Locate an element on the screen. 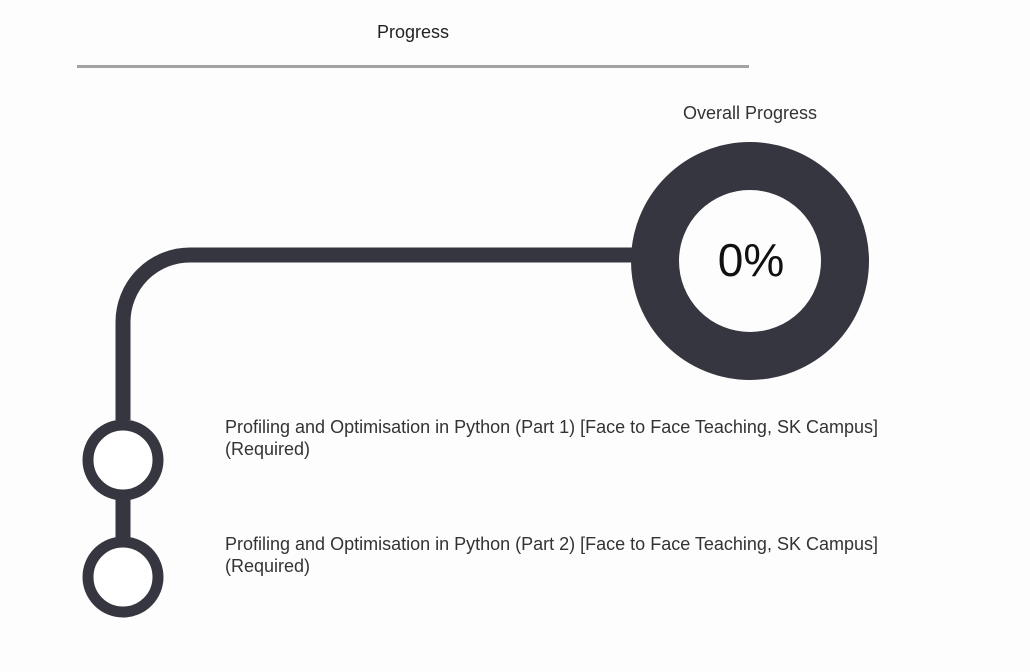  overall-progress-ring is located at coordinates (750, 261).